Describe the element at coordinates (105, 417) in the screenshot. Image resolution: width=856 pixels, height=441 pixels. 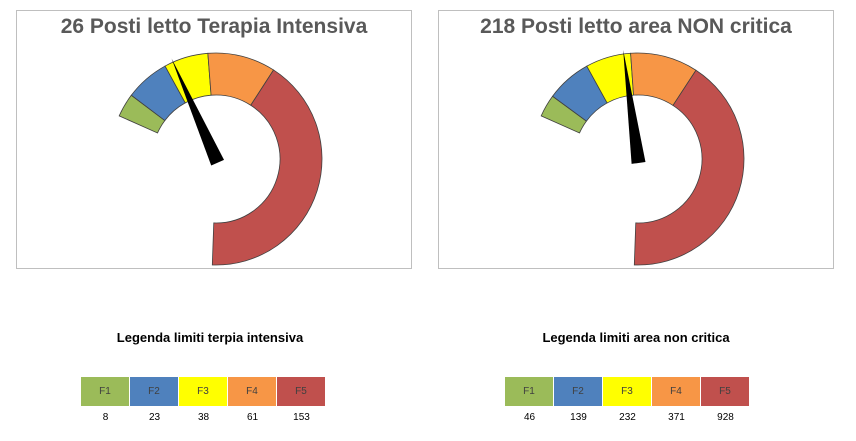
I see `legend-threshold-value: 8` at that location.